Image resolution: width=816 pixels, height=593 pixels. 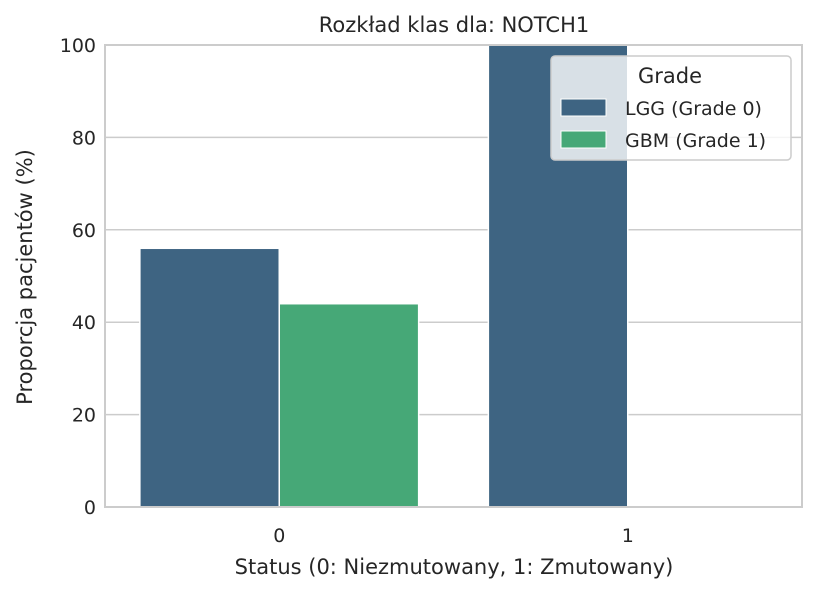 What do you see at coordinates (454, 25) in the screenshot?
I see `chart-title: Rozkład klas dla: NOTCH1` at bounding box center [454, 25].